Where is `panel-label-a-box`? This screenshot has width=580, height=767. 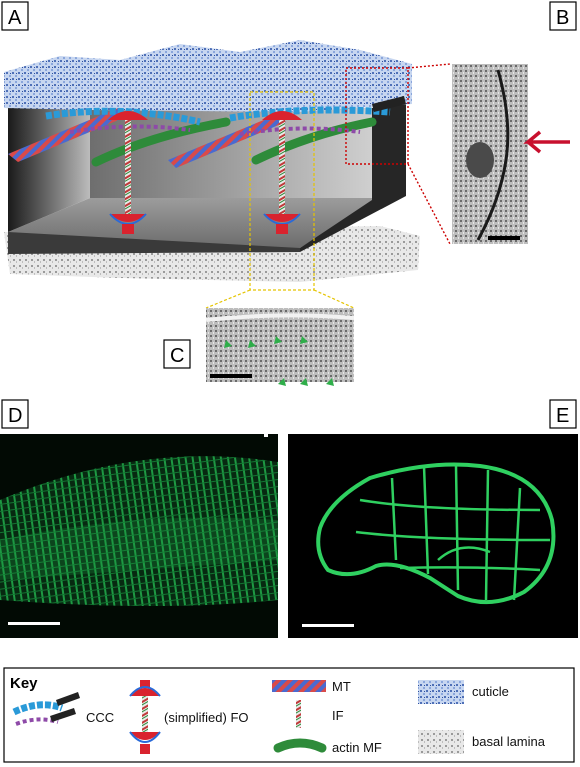 panel-label-a-box is located at coordinates (15, 16).